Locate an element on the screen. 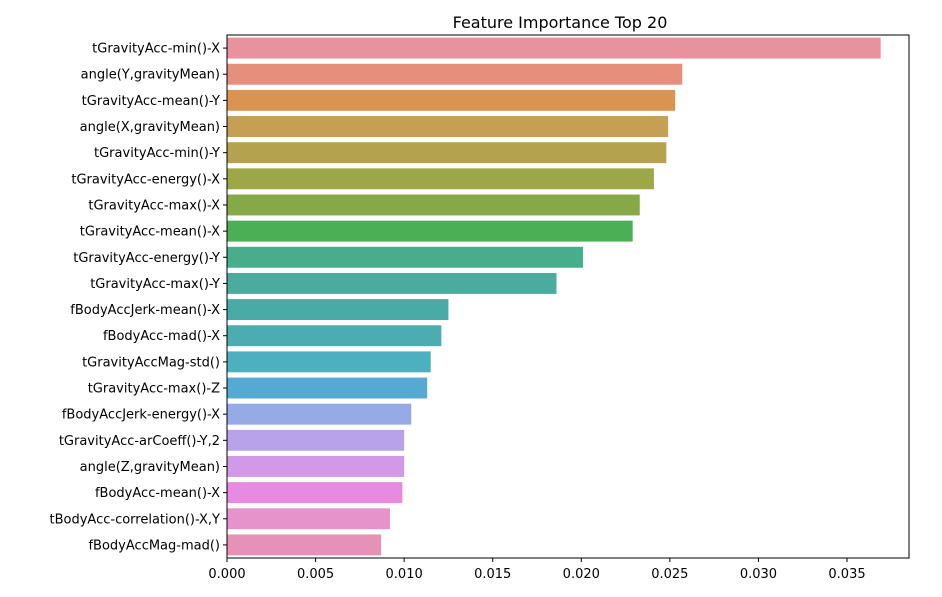  y-tick-label: fBodyAccMag-mad() is located at coordinates (154, 545).